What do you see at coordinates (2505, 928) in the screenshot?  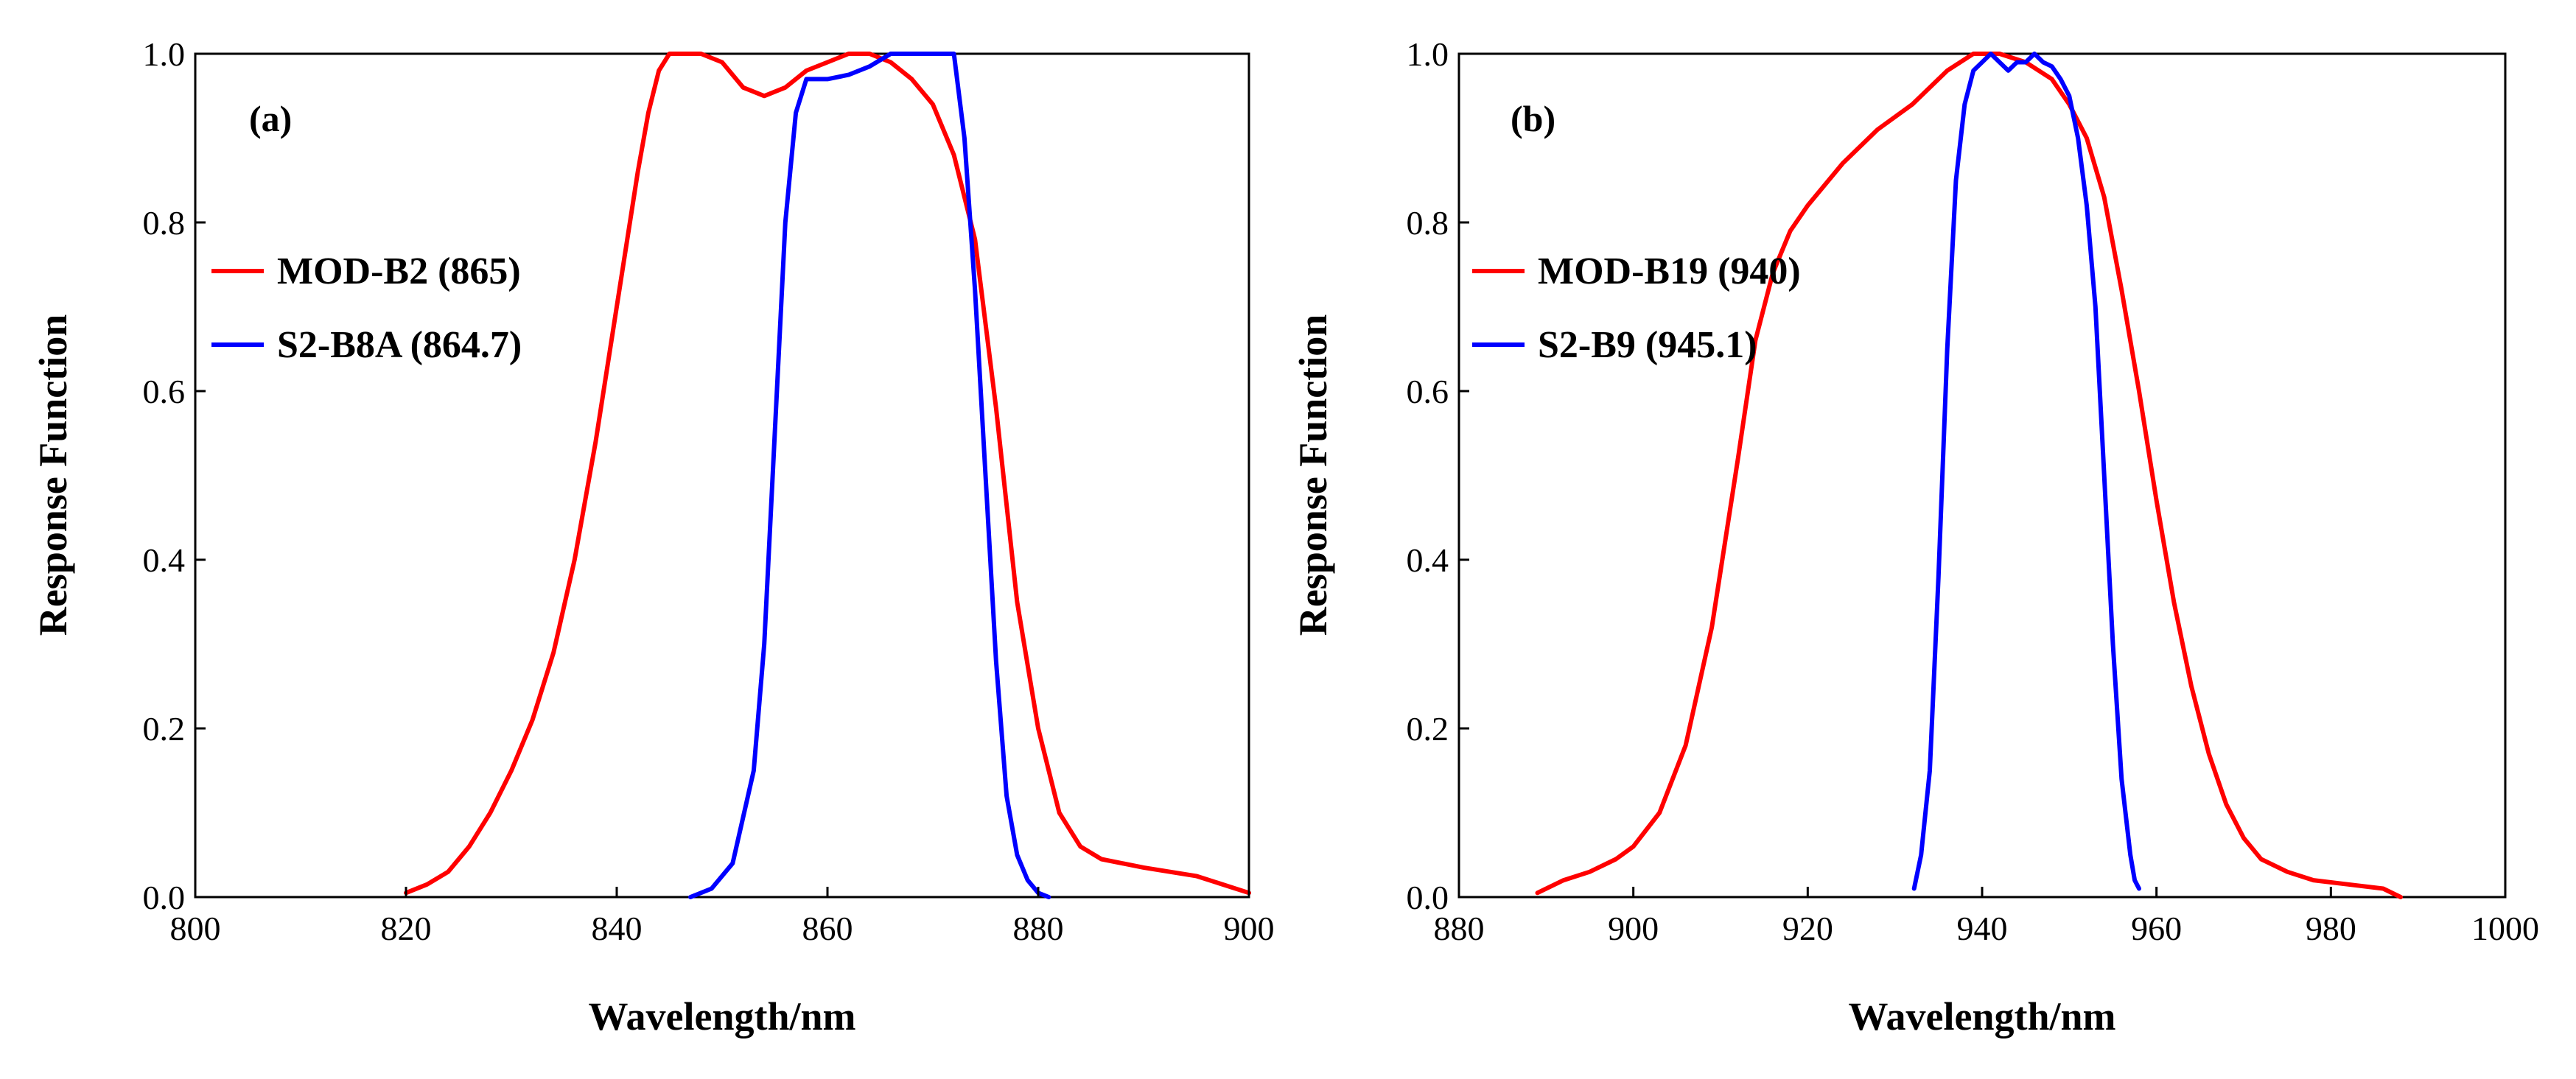 I see `x-tick-label: 1000` at bounding box center [2505, 928].